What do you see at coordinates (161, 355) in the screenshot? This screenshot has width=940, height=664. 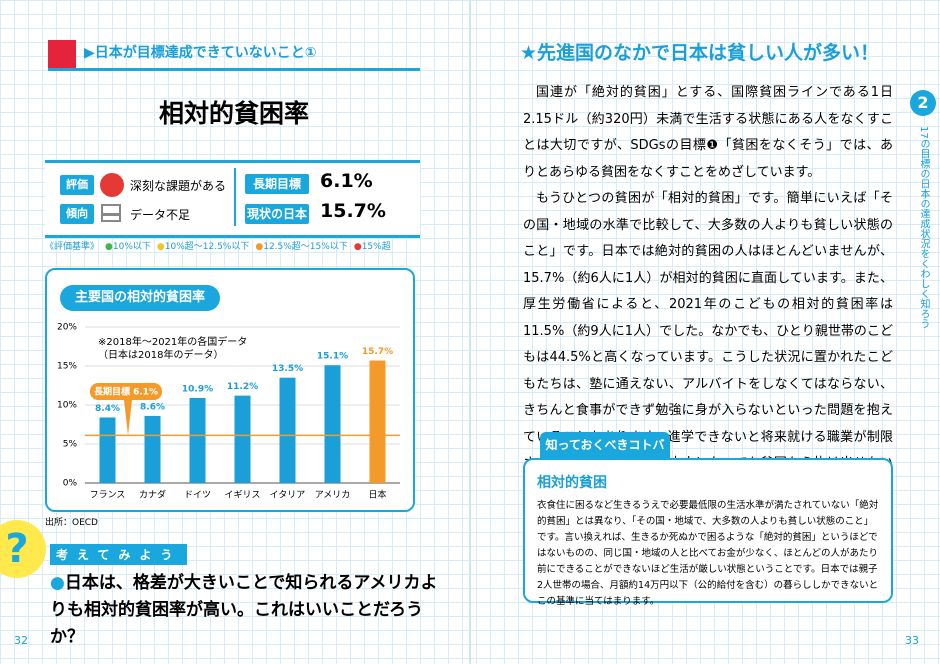 I see `note: （日本は2018年のデータ）` at bounding box center [161, 355].